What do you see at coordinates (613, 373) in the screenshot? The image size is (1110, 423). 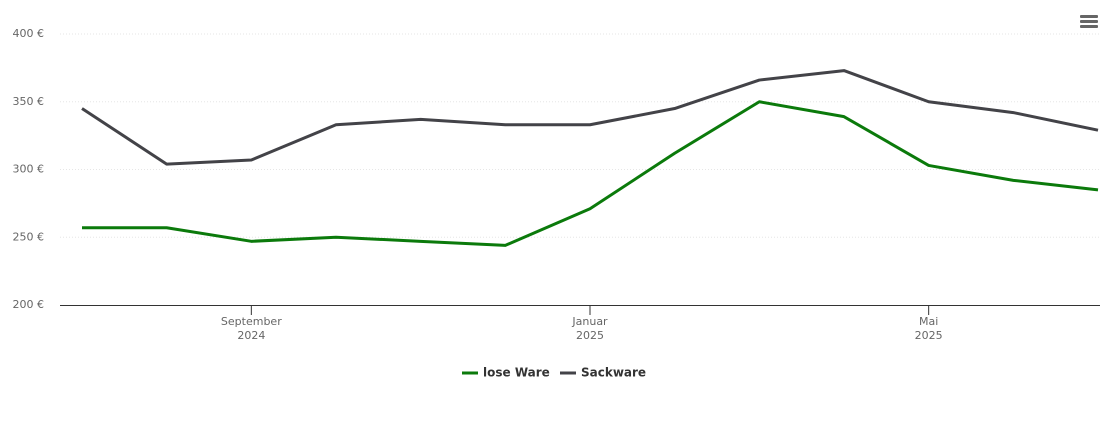 I see `legend-label: Sackware` at bounding box center [613, 373].